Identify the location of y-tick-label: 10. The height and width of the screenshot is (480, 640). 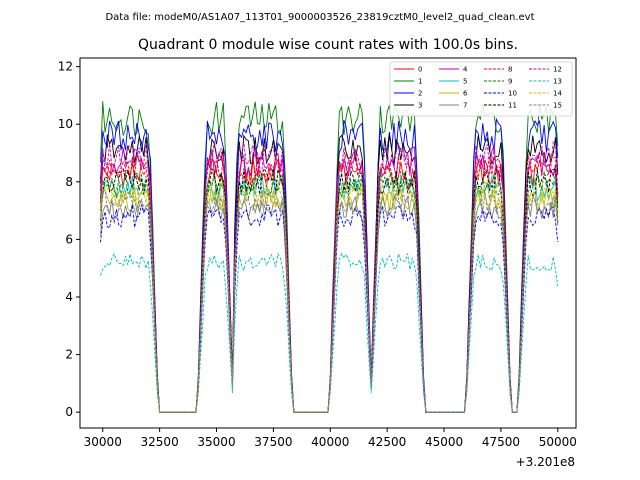
(65, 124).